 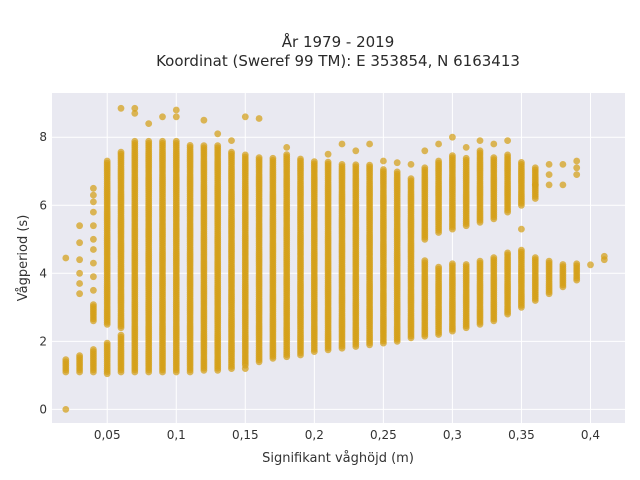 I want to click on chart-title-line-1: År 1979 - 2019, so click(x=338, y=41).